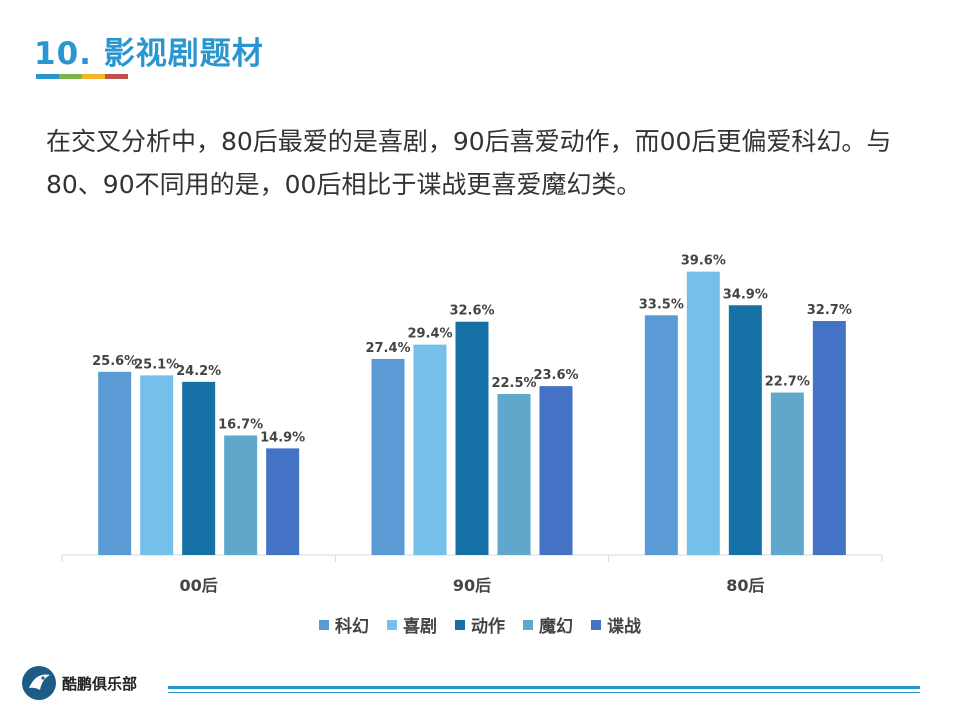 The height and width of the screenshot is (720, 960). What do you see at coordinates (555, 375) in the screenshot?
I see `data-label: 23.6%` at bounding box center [555, 375].